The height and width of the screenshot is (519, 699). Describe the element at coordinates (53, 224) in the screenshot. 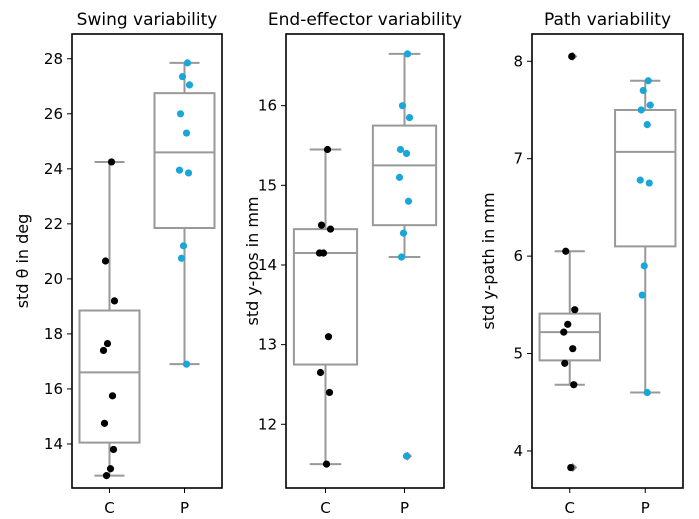

I see `ytick-label: 22` at that location.